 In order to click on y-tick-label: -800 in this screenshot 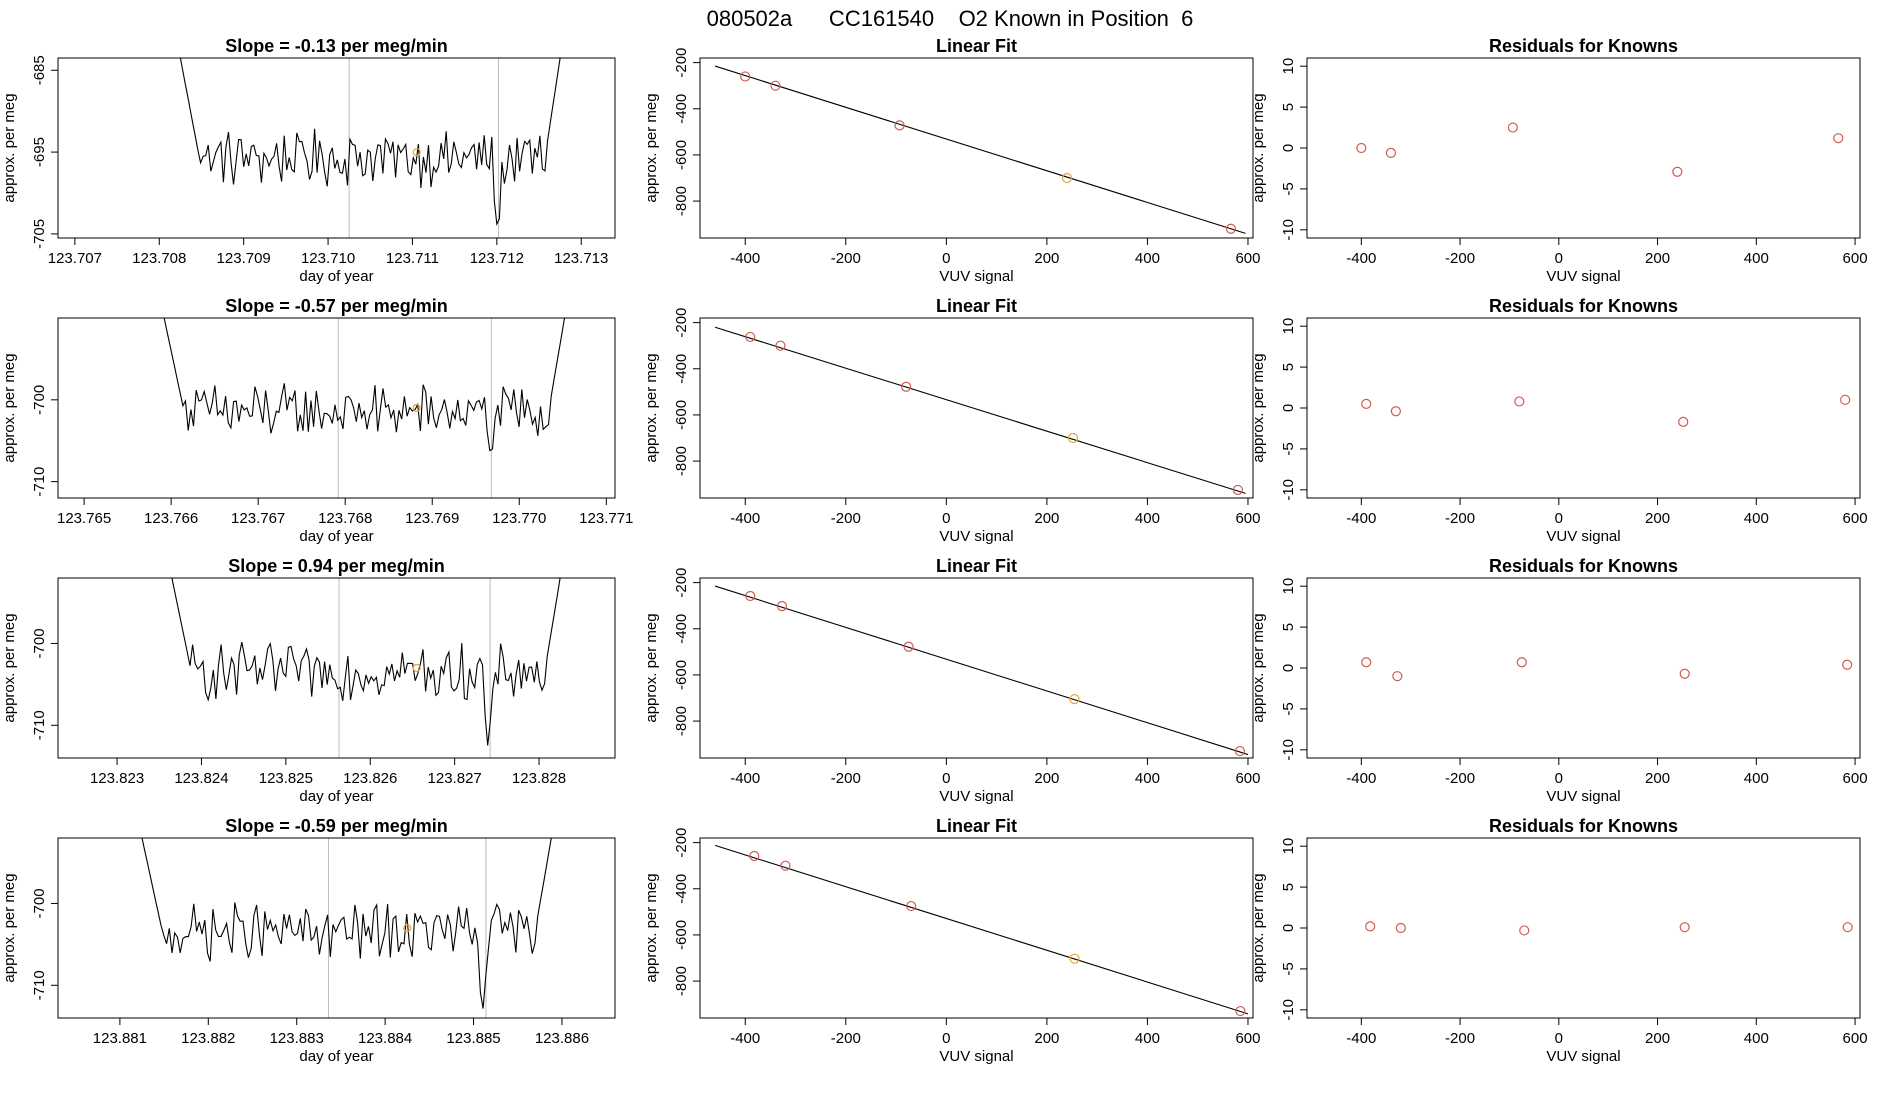, I will do `click(681, 721)`.